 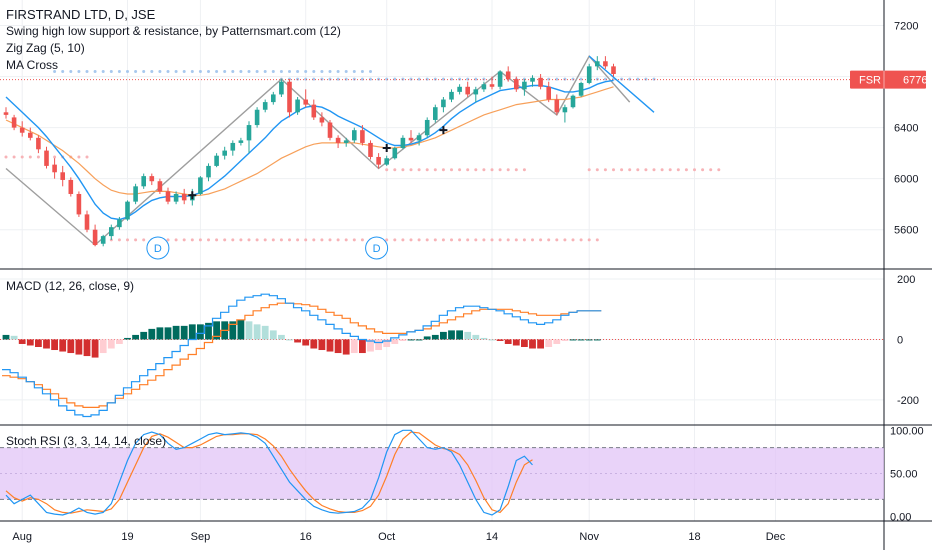 What do you see at coordinates (81, 14) in the screenshot?
I see `symbol-title: FIRSTRAND LTD, D, JSE` at bounding box center [81, 14].